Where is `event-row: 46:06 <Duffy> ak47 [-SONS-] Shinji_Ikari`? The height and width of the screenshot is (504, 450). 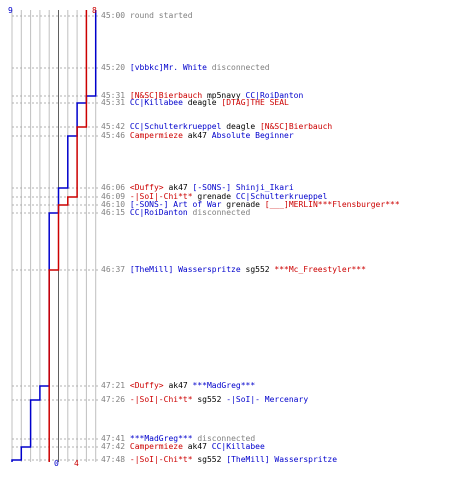
event-row: 46:06 <Duffy> ak47 [-SONS-] Shinji_Ikari is located at coordinates (197, 188).